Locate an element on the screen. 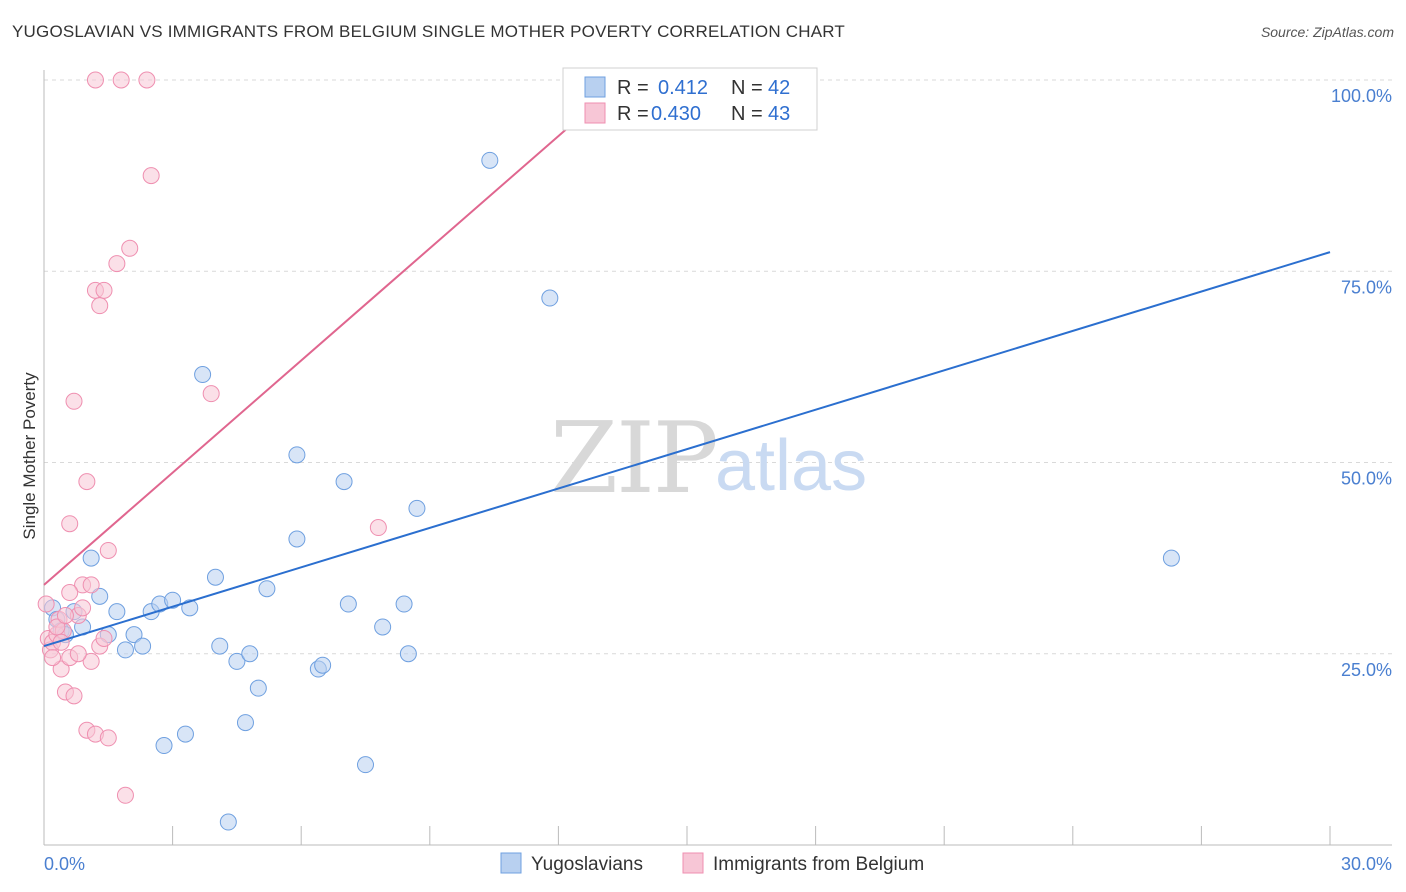  legend-n-label-1: N = is located at coordinates (747, 88).